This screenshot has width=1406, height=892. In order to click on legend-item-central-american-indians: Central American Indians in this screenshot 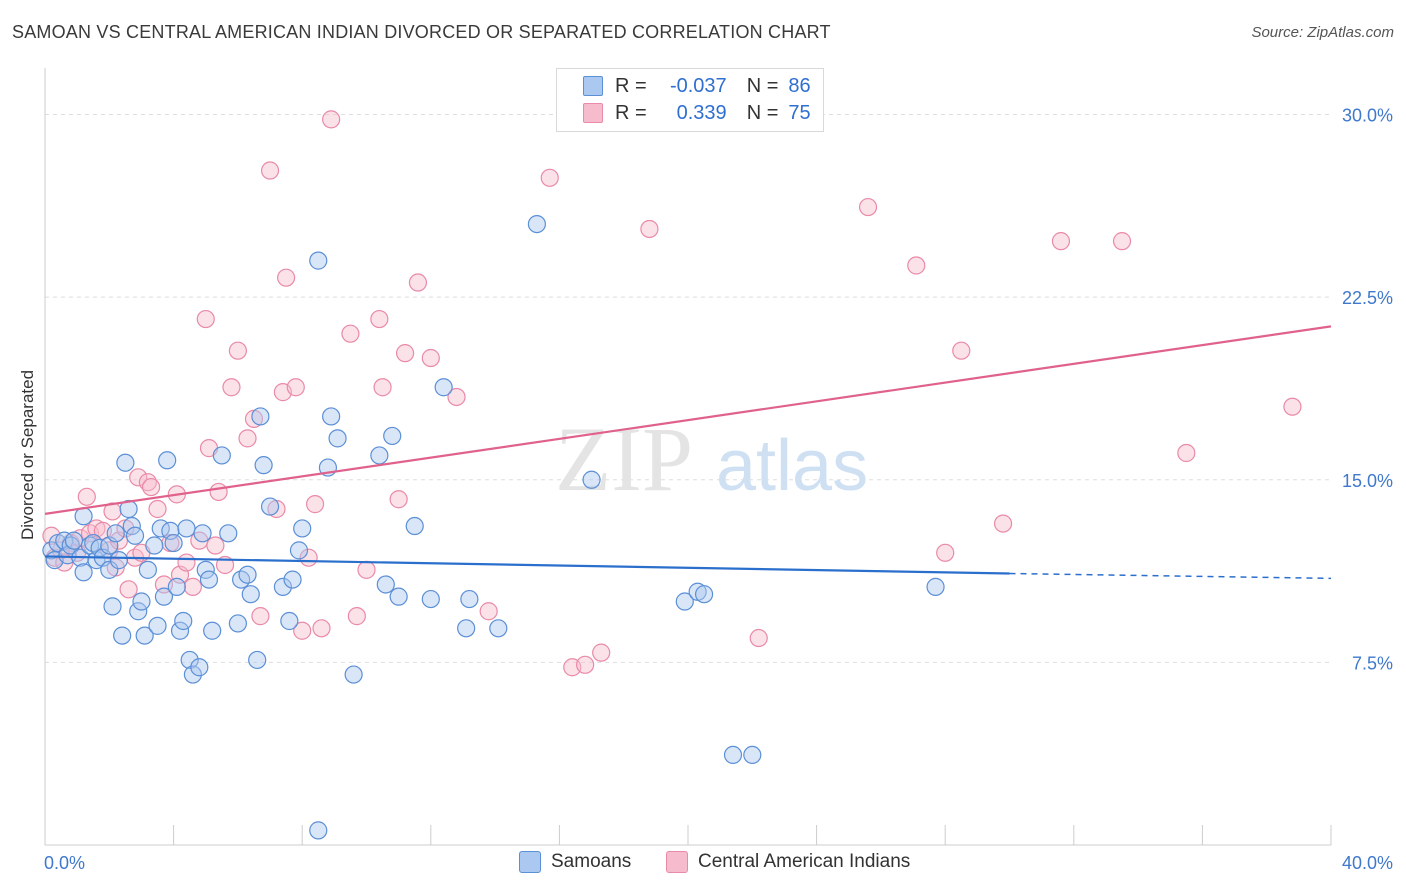, I will do `click(788, 862)`.